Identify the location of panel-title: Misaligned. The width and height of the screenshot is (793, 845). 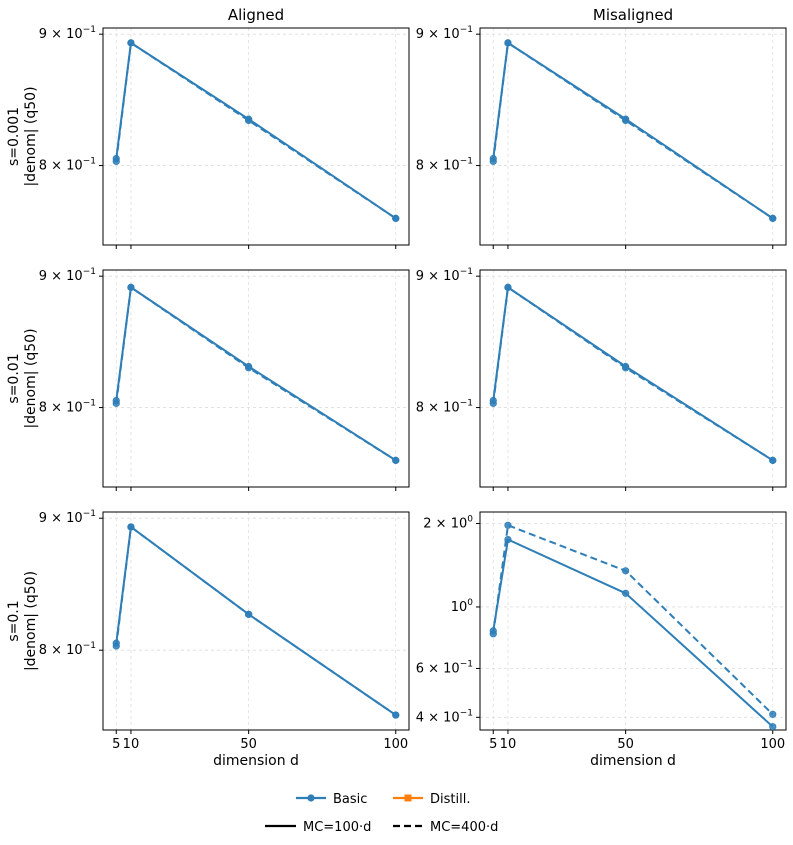
(633, 15).